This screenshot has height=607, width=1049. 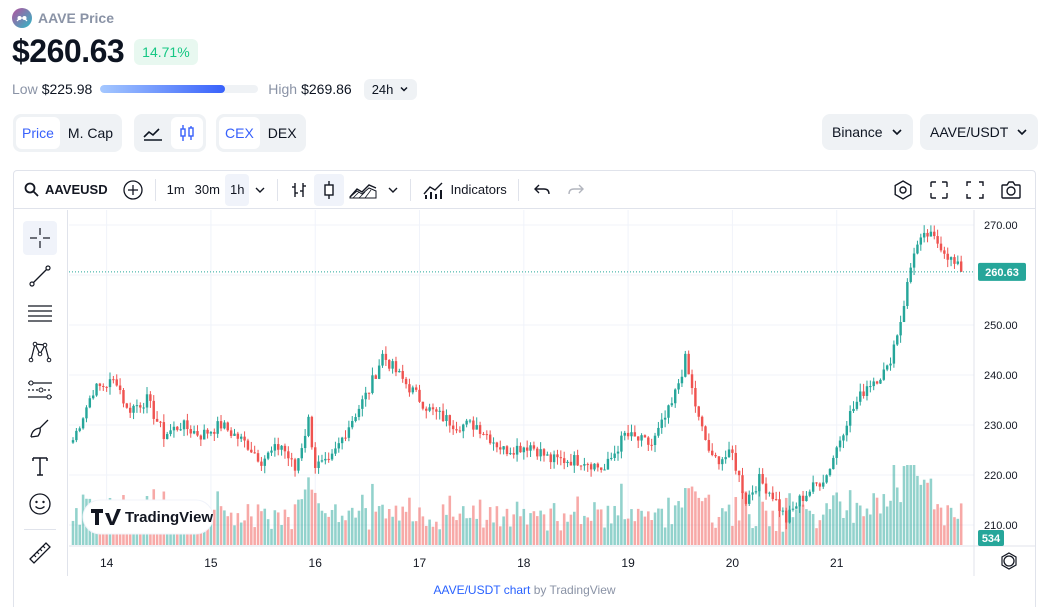 I want to click on axis-settings-icon, so click(x=1009, y=561).